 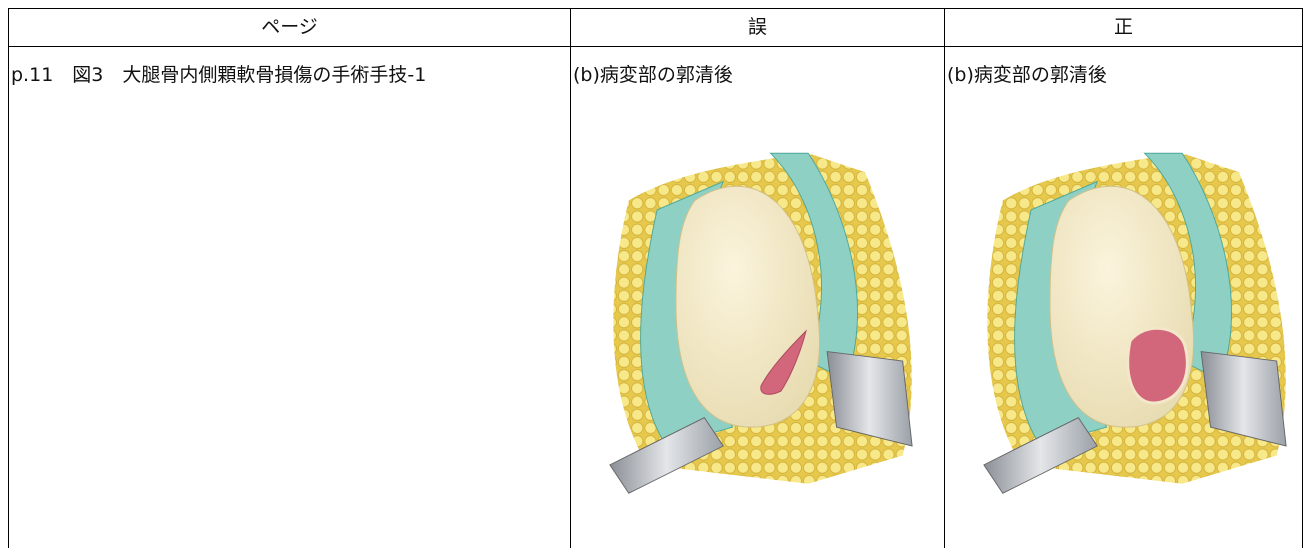 I want to click on header-cell: 誤, so click(x=757, y=27).